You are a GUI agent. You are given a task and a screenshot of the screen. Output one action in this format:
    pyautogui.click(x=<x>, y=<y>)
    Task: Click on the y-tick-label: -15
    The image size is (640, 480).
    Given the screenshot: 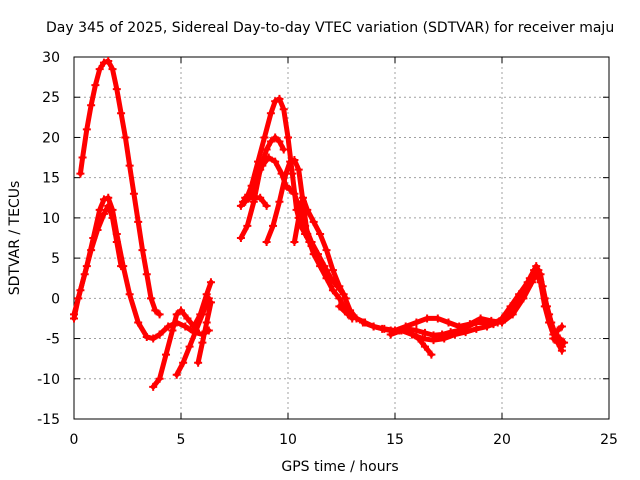 What is the action you would take?
    pyautogui.click(x=48, y=420)
    